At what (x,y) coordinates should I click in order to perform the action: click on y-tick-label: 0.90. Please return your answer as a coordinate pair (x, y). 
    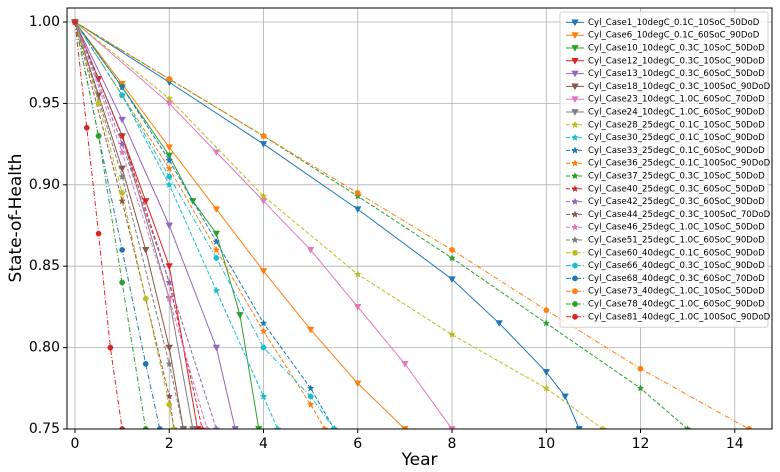
    Looking at the image, I should click on (44, 185).